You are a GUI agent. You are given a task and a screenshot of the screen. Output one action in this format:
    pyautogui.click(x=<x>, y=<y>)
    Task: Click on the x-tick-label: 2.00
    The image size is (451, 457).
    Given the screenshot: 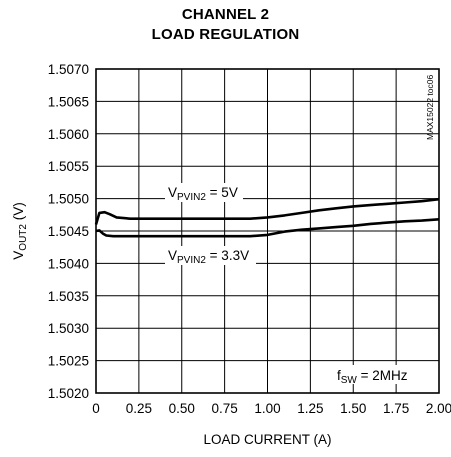 What is the action you would take?
    pyautogui.click(x=438, y=408)
    